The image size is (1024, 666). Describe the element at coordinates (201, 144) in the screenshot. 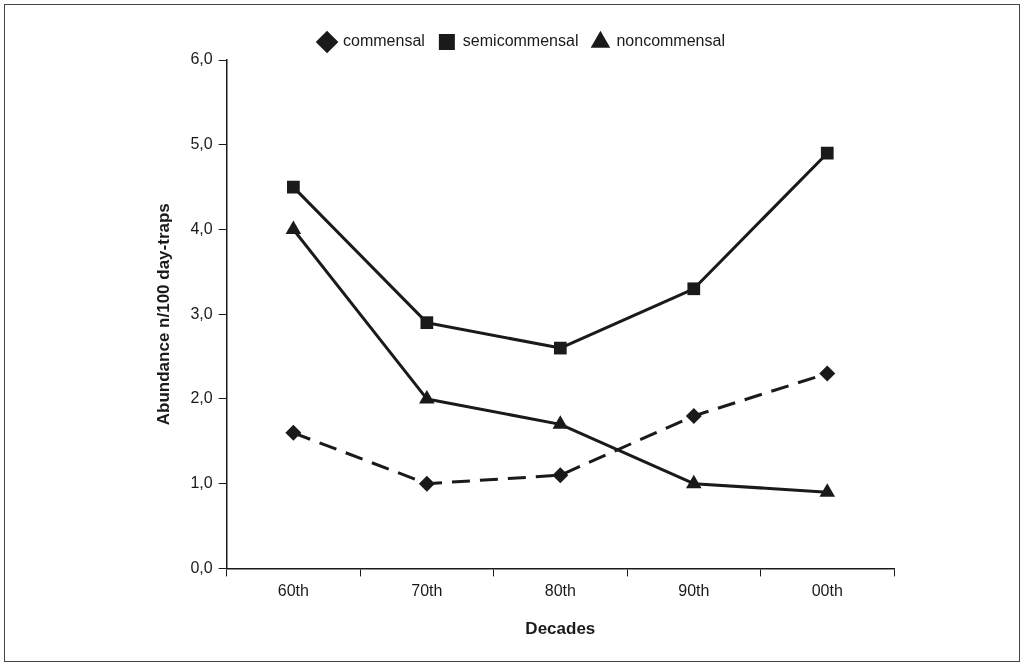

I see `y-tick-label: 5,0` at that location.